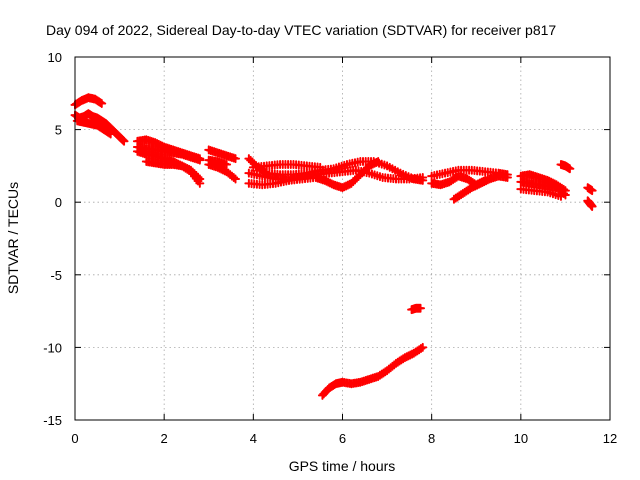 The height and width of the screenshot is (480, 640). I want to click on x-tick-label: 12, so click(610, 438).